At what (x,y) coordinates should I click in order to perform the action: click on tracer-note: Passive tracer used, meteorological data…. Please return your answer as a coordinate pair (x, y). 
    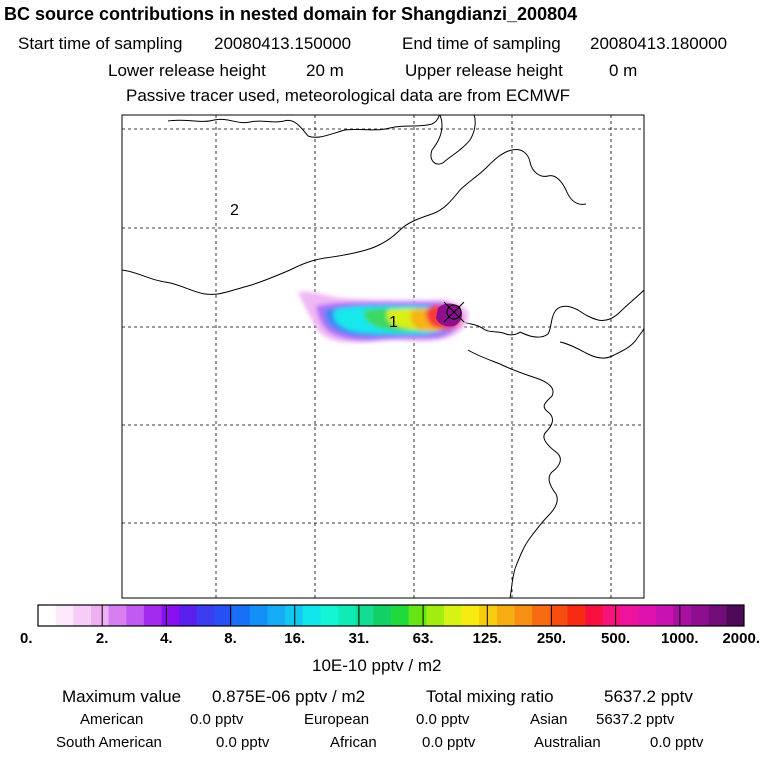
    Looking at the image, I should click on (348, 95).